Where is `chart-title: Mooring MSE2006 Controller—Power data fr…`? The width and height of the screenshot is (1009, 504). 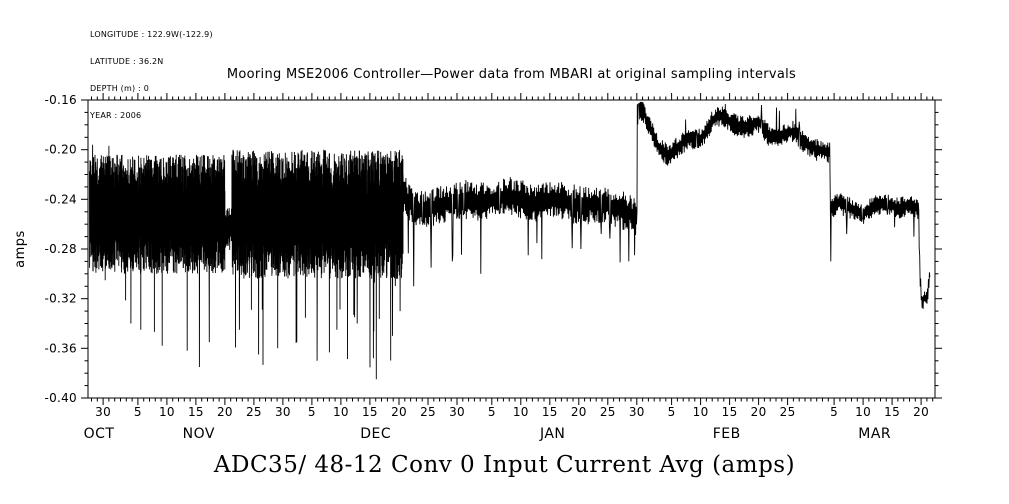 chart-title: Mooring MSE2006 Controller—Power data fr… is located at coordinates (511, 74).